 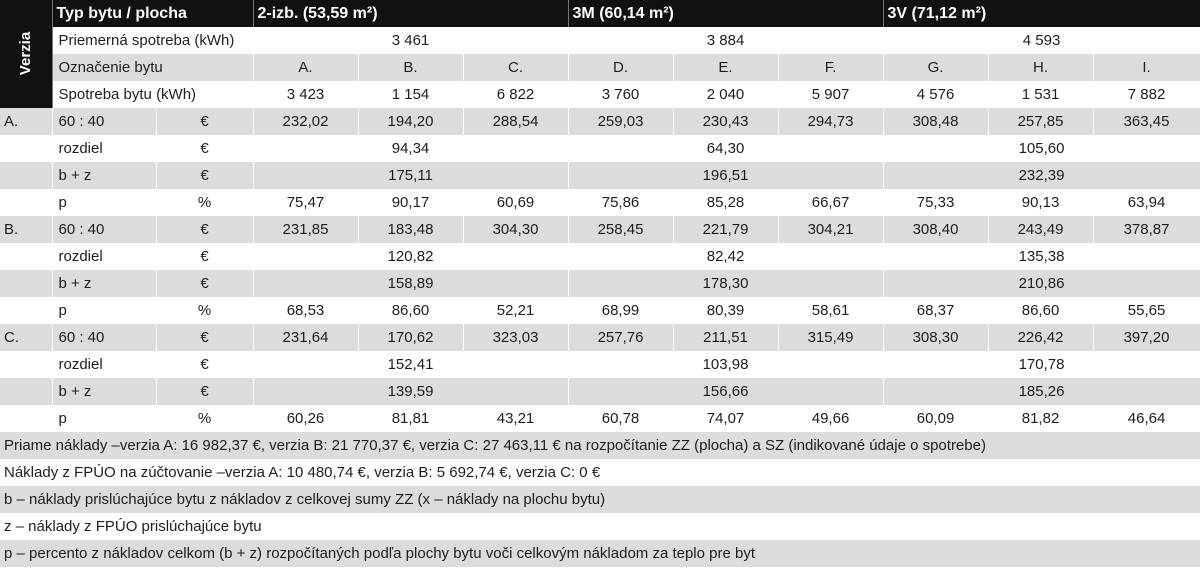 I want to click on table-cell: 3 423, so click(x=306, y=94).